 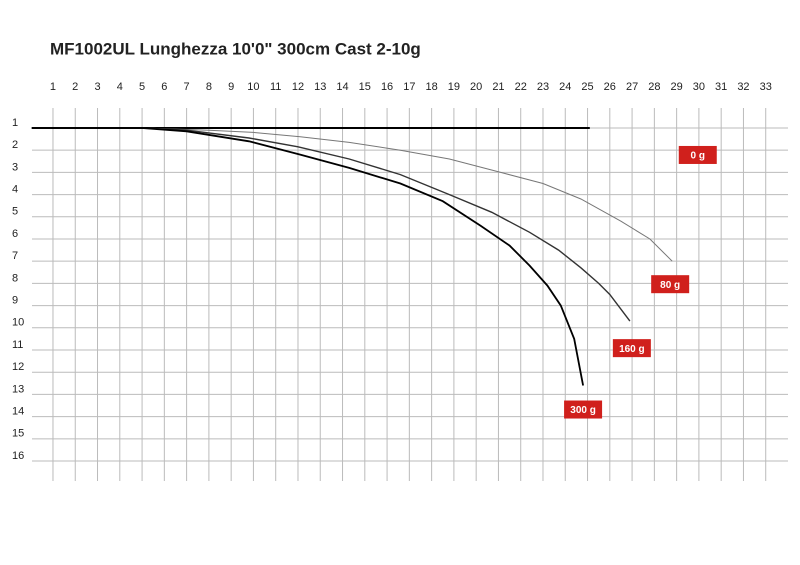 I want to click on legend-label: 300 g, so click(x=583, y=410).